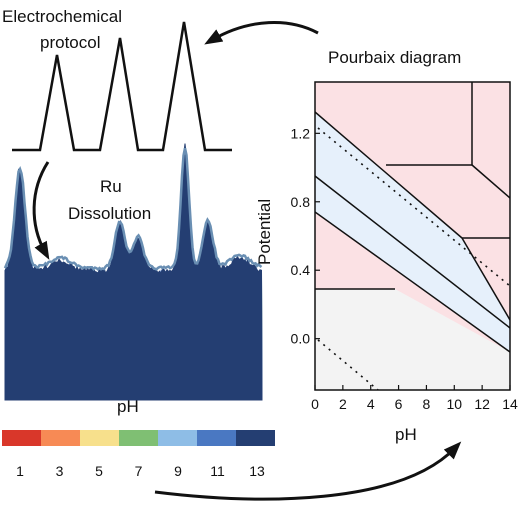 Image resolution: width=520 pixels, height=513 pixels. I want to click on metal-region, so click(412, 339).